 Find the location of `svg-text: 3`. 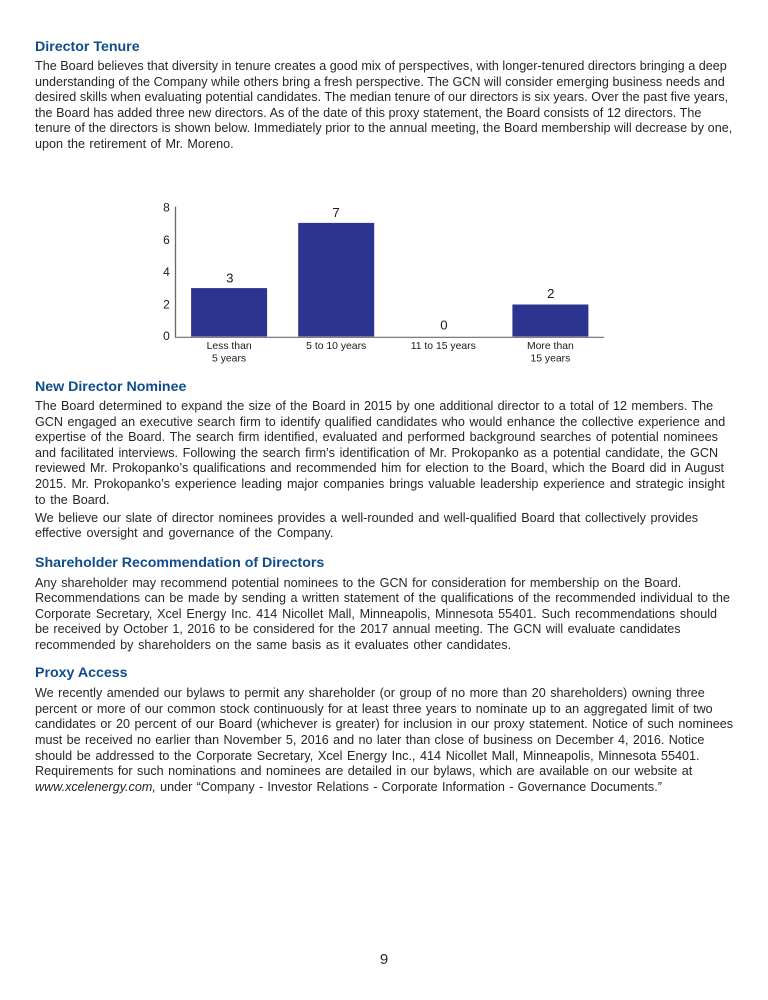

svg-text: 3 is located at coordinates (229, 277).